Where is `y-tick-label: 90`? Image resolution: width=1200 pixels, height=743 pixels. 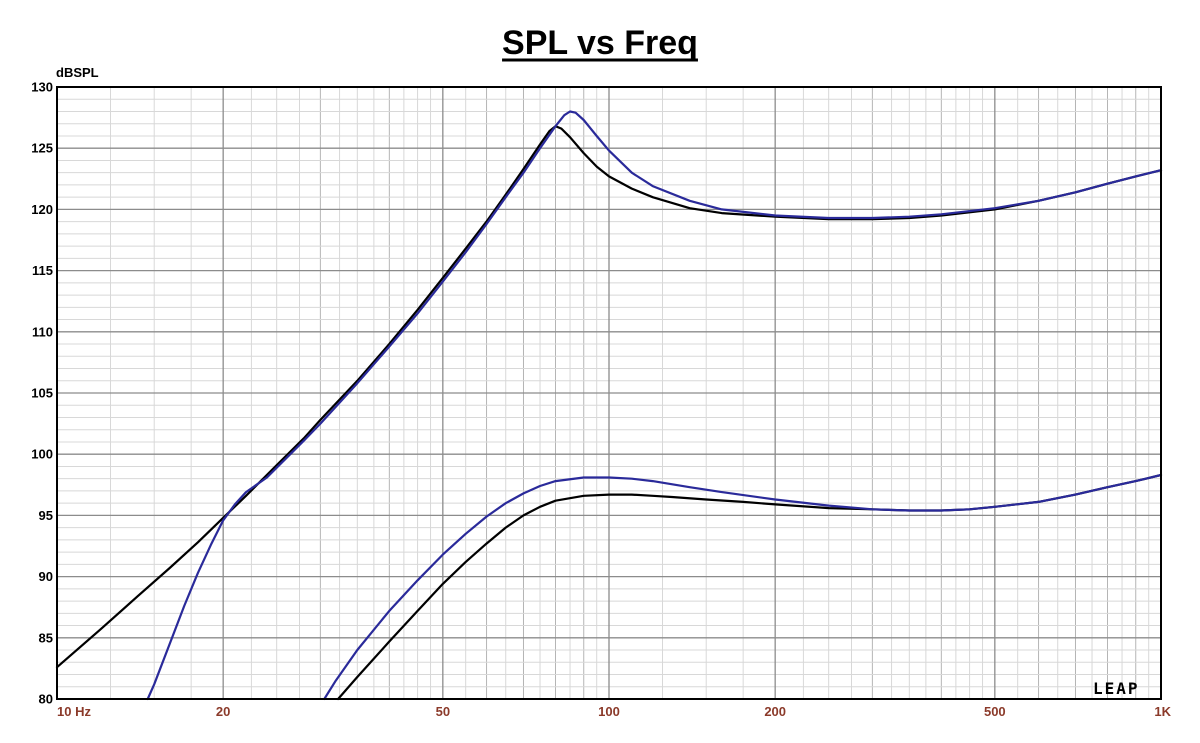 y-tick-label: 90 is located at coordinates (46, 576).